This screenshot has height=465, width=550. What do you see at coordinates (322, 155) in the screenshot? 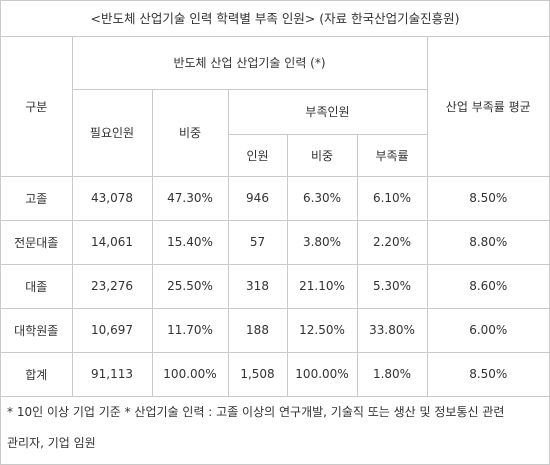
I see `header-shortage-share: 비중` at bounding box center [322, 155].